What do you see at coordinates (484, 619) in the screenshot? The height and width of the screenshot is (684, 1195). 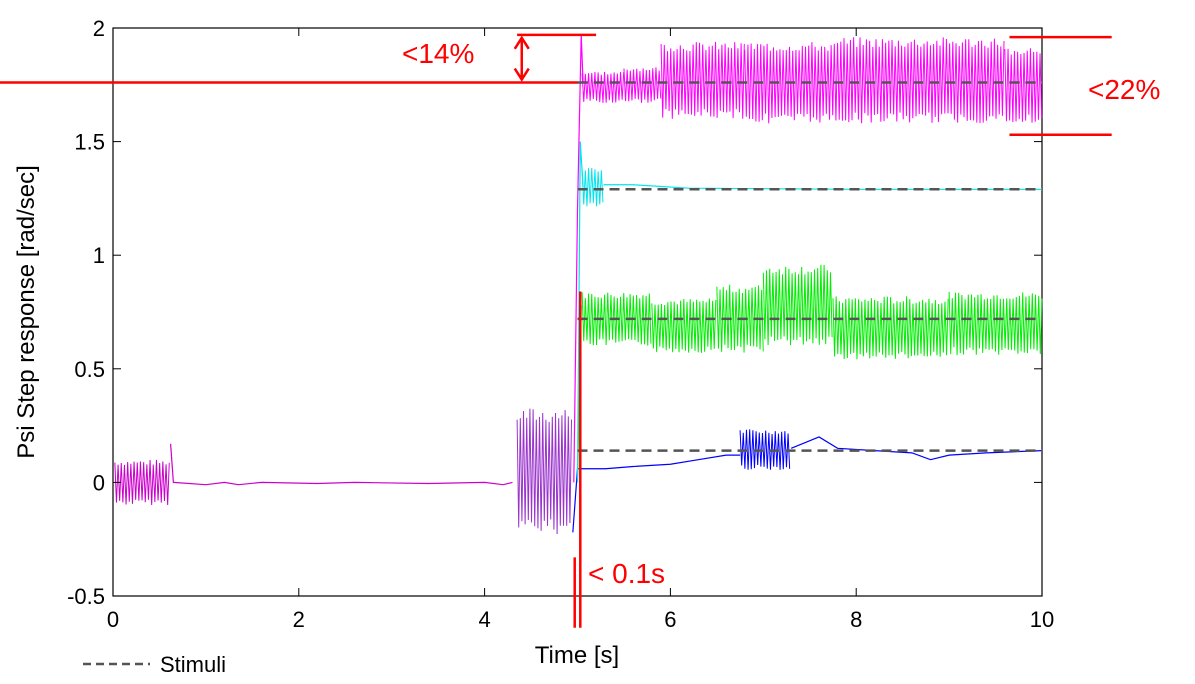 I see `x-tick-label: 4` at bounding box center [484, 619].